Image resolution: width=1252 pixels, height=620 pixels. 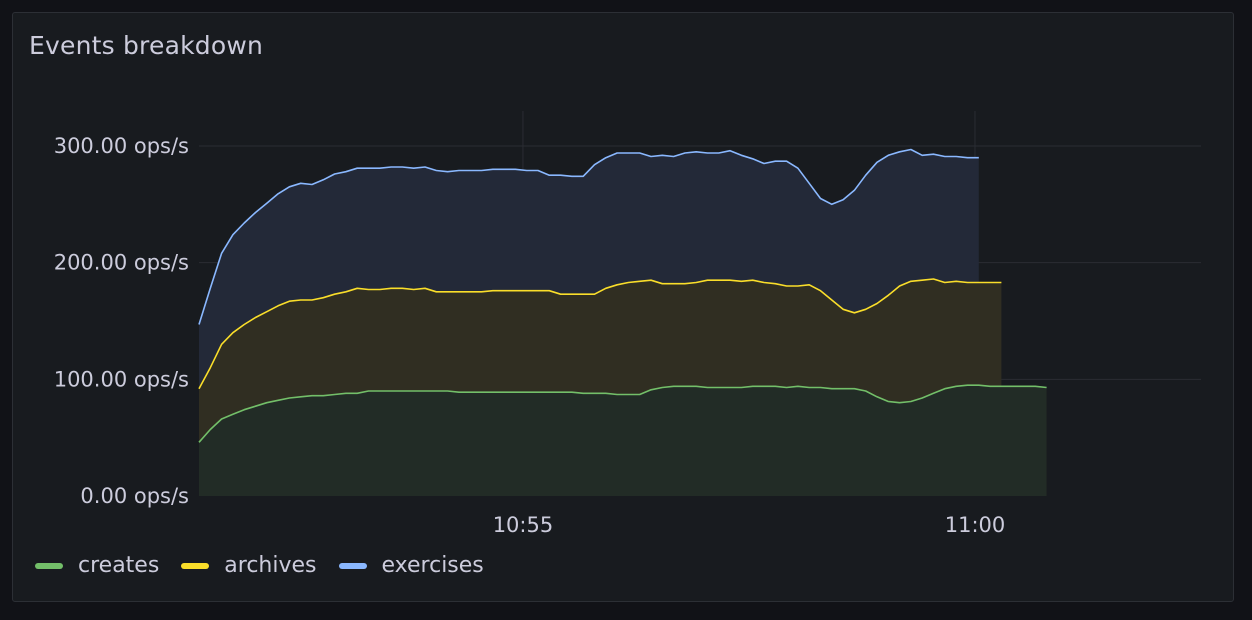 What do you see at coordinates (523, 525) in the screenshot?
I see `x-tick-label: 10:55` at bounding box center [523, 525].